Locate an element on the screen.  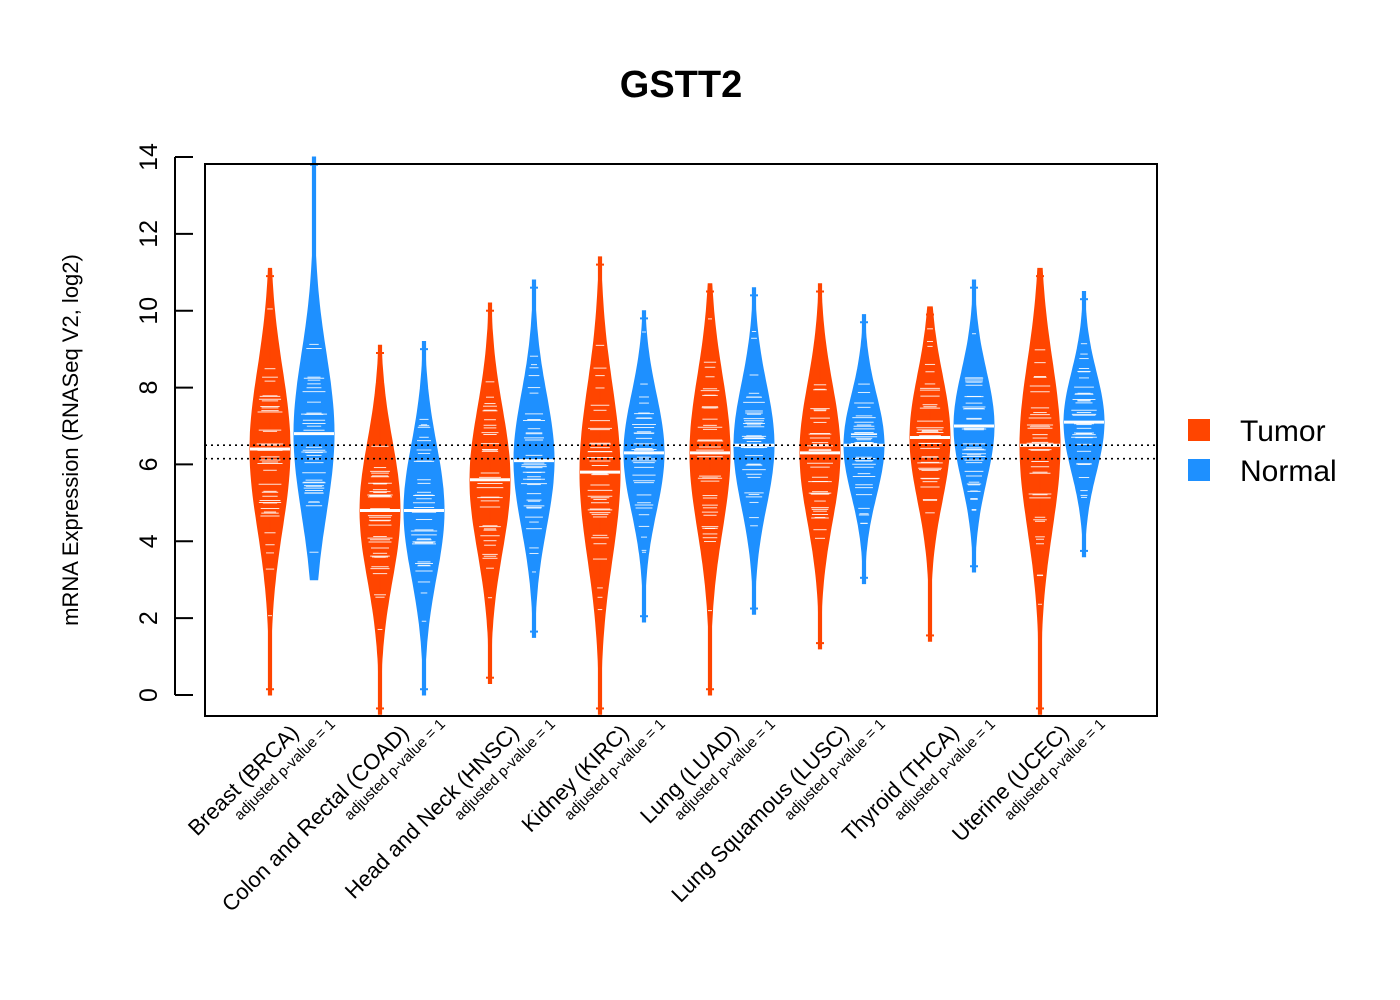
legend-swatch-normal is located at coordinates (1199, 470).